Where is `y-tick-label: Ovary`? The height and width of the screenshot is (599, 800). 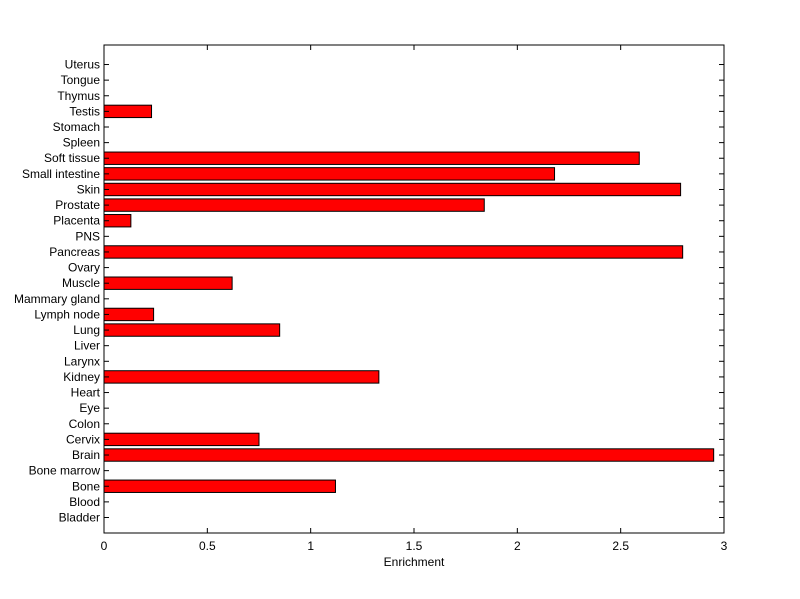 y-tick-label: Ovary is located at coordinates (84, 268).